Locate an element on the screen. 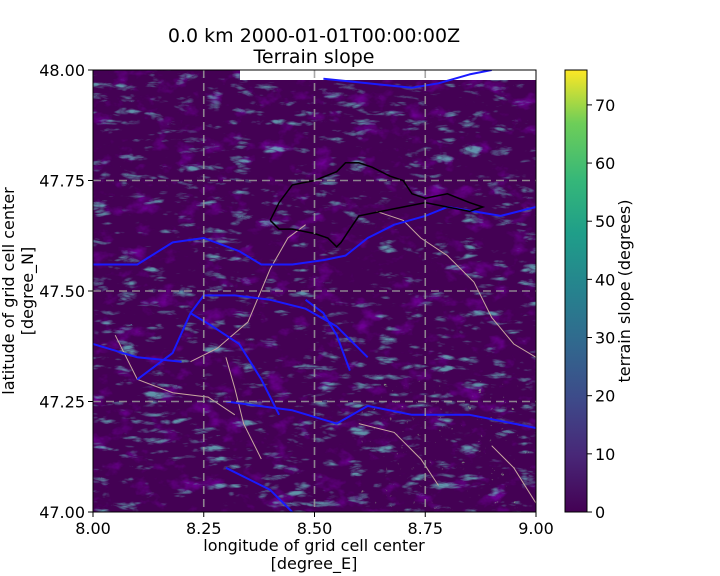 Image resolution: width=720 pixels, height=576 pixels. y-axis-label: latitude of grid cell center is located at coordinates (9, 291).